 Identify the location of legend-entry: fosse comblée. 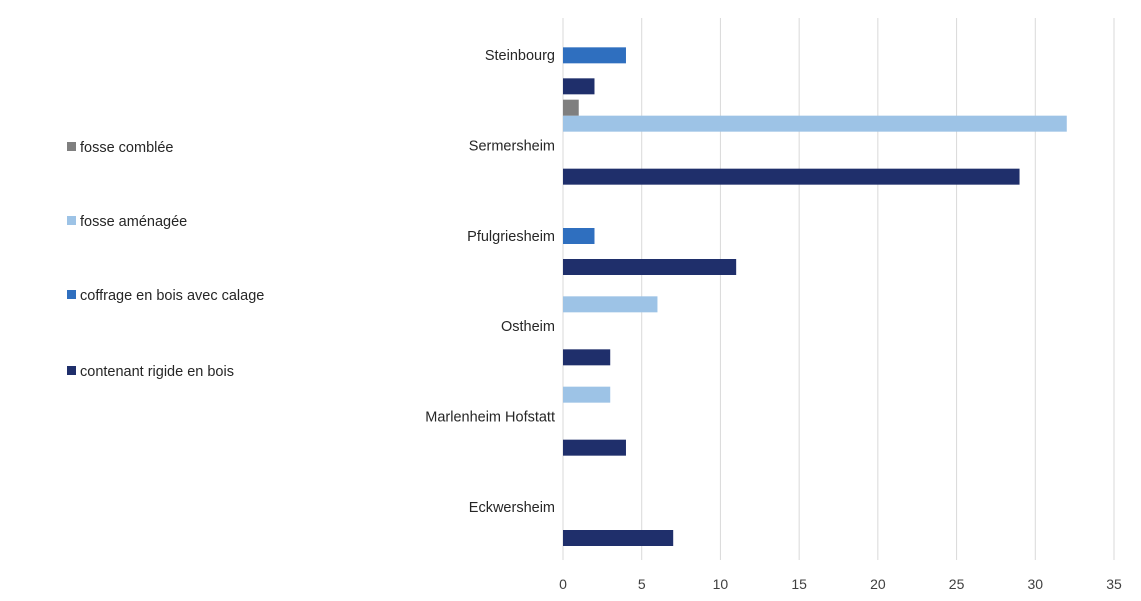
(127, 148).